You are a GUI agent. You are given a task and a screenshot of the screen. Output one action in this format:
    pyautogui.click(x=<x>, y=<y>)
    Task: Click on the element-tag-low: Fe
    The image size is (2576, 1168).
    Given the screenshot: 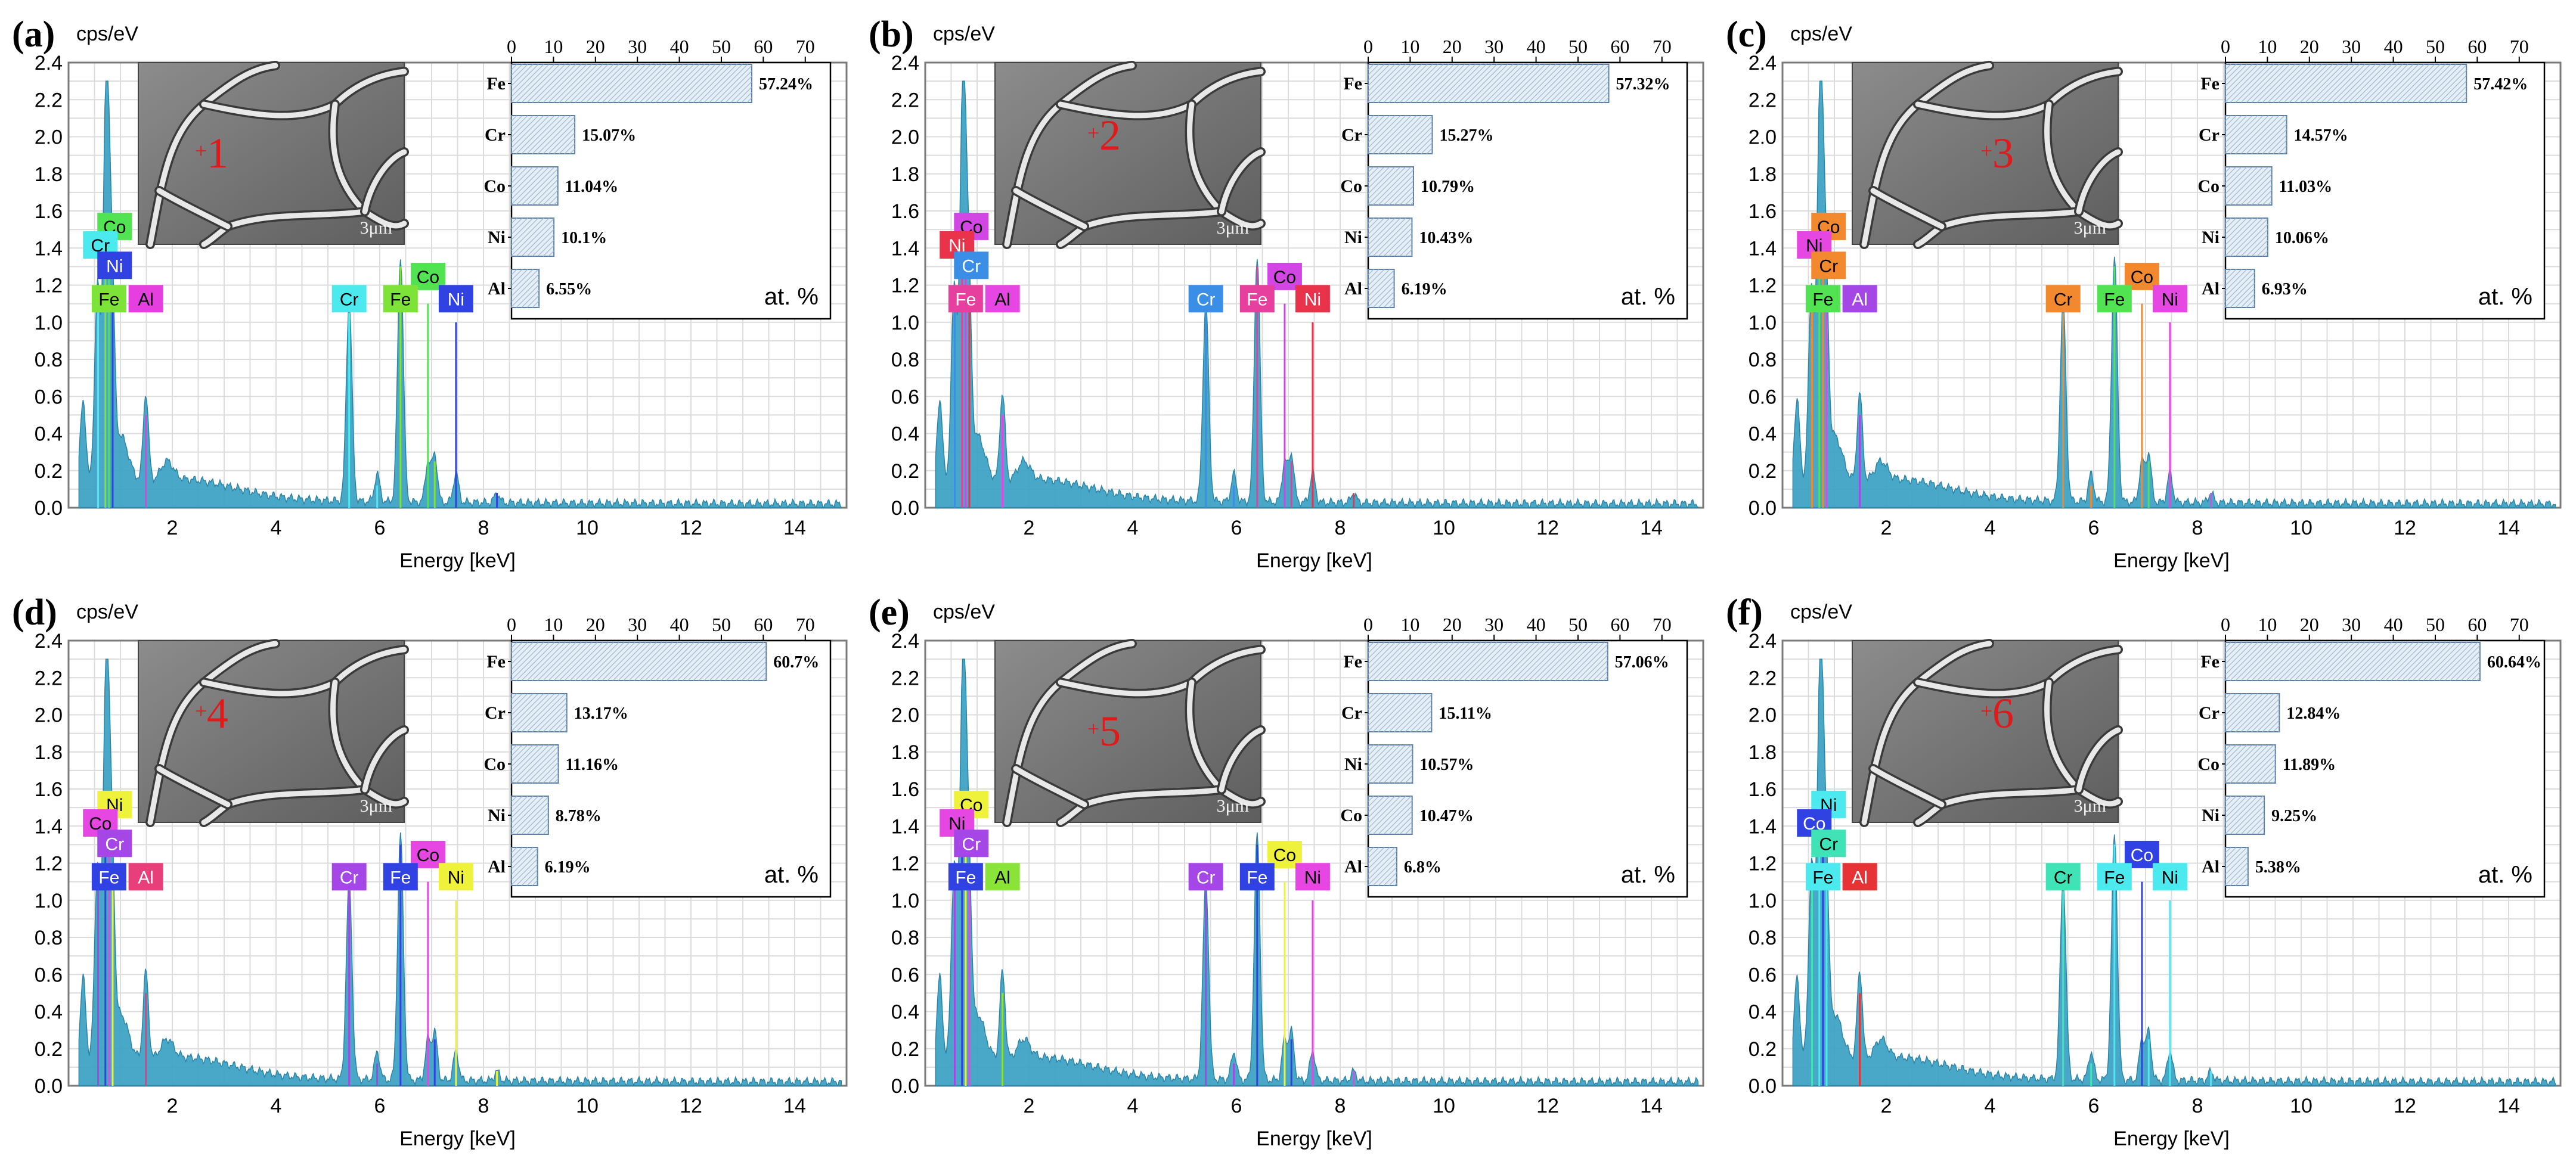 What is the action you would take?
    pyautogui.click(x=108, y=299)
    